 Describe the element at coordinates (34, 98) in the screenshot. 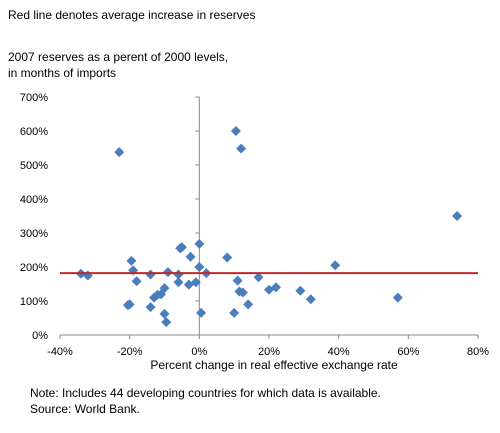

I see `y-tick-label: 700%` at that location.